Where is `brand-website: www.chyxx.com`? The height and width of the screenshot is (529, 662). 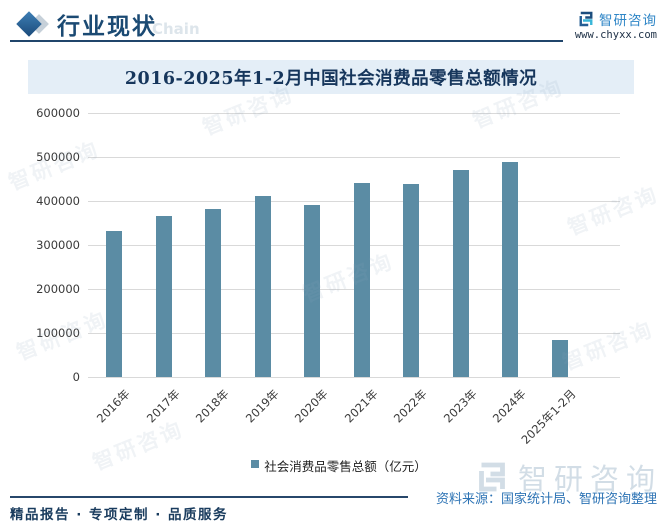
brand-website: www.chyxx.com is located at coordinates (615, 35).